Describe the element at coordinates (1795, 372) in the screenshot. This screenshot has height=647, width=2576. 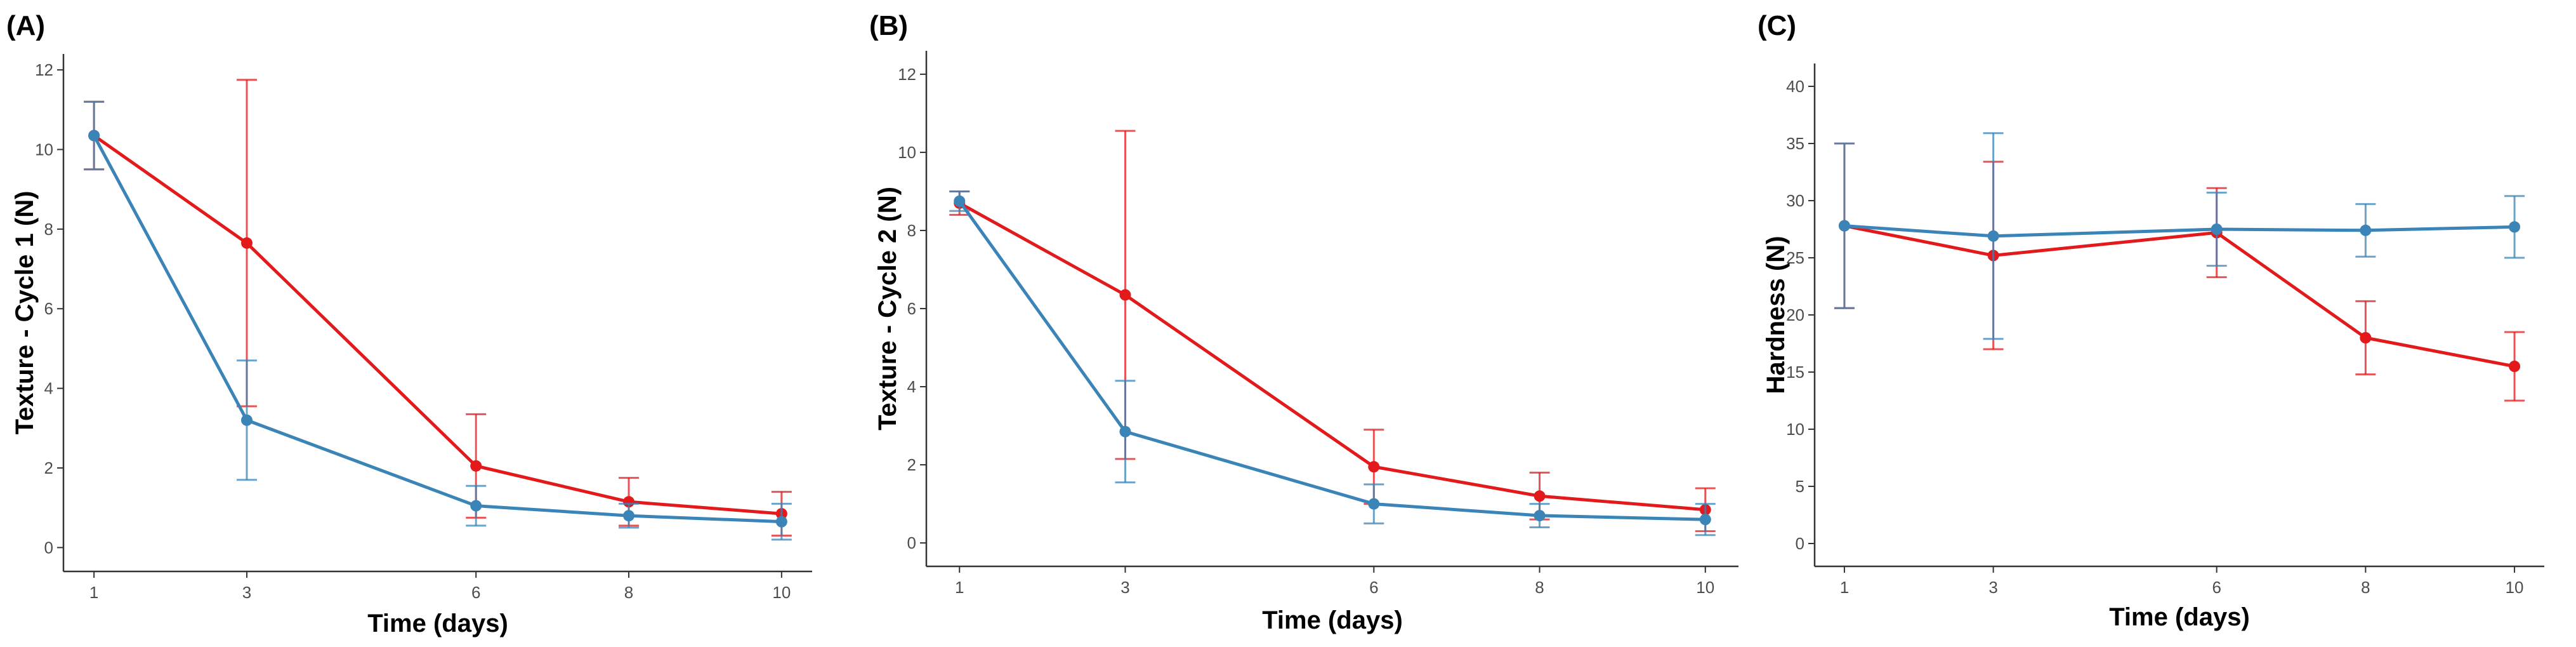
I see `y-tick-label: 15` at that location.